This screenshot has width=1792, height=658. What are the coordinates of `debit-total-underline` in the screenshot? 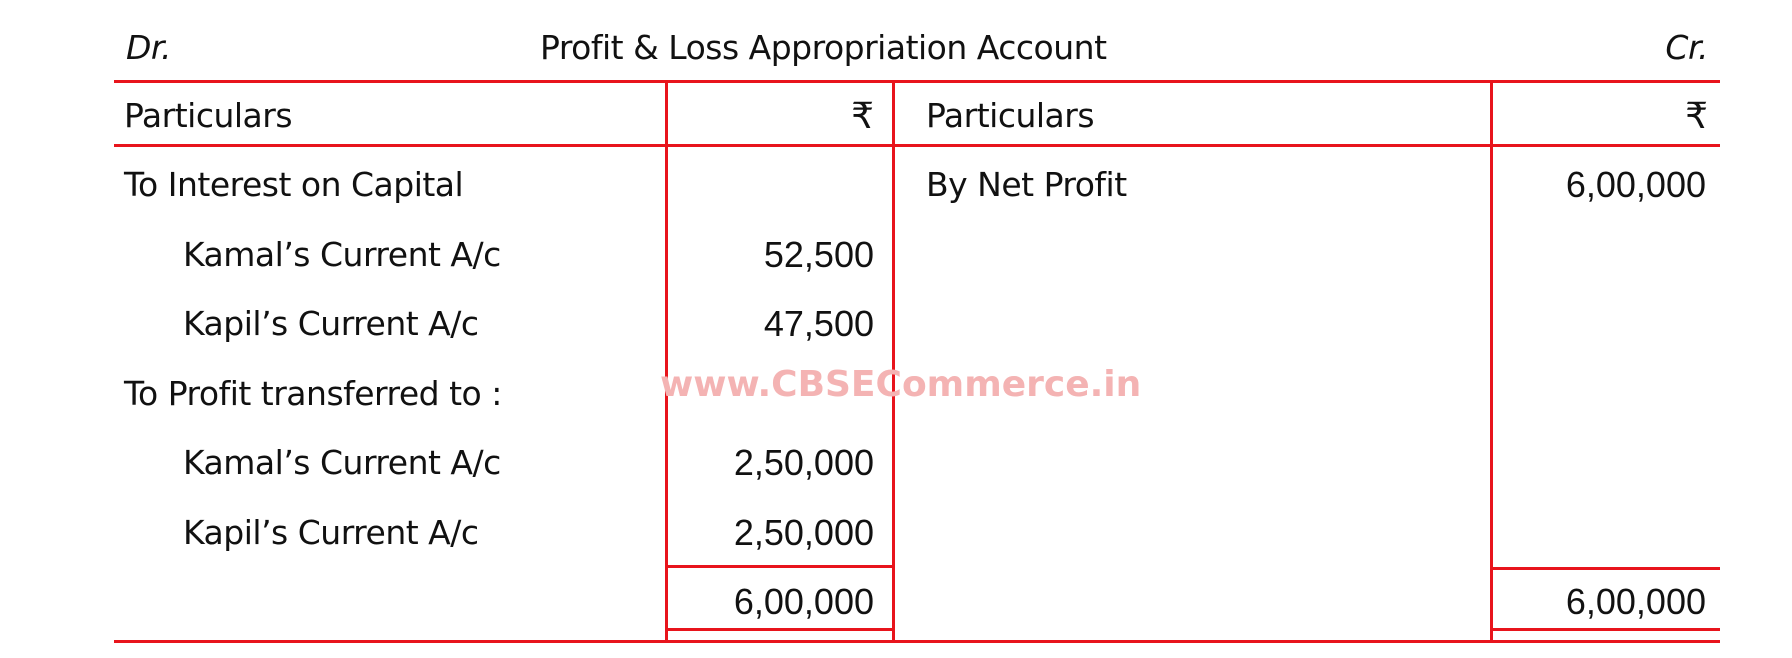 It's located at (780, 629).